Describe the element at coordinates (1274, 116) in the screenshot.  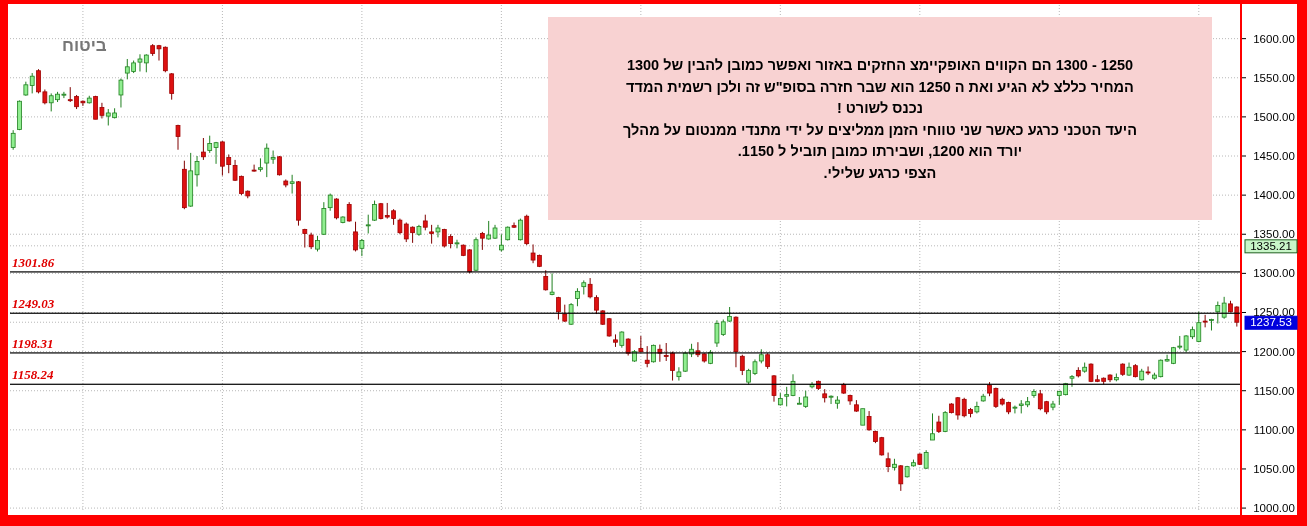
I see `y-tick-label: 1500.00` at that location.